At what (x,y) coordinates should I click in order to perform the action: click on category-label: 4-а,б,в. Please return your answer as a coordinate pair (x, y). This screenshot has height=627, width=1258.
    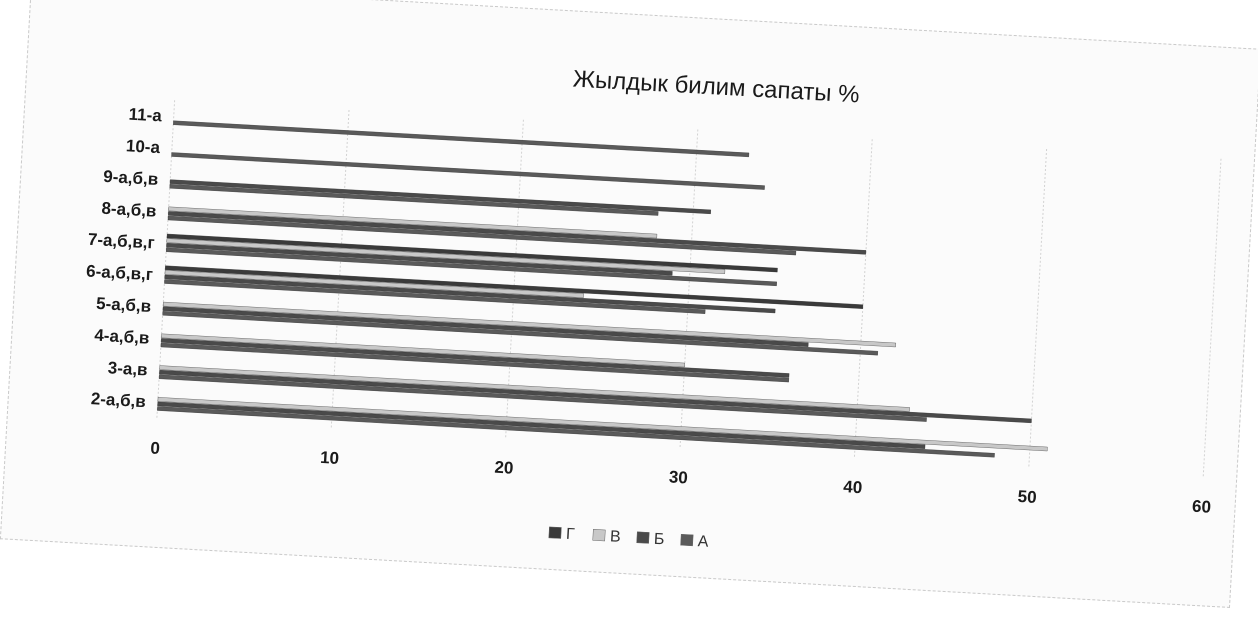
    Looking at the image, I should click on (122, 337).